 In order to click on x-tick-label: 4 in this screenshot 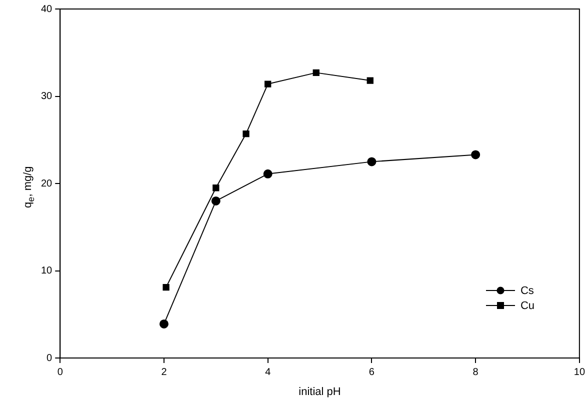, I will do `click(268, 372)`.